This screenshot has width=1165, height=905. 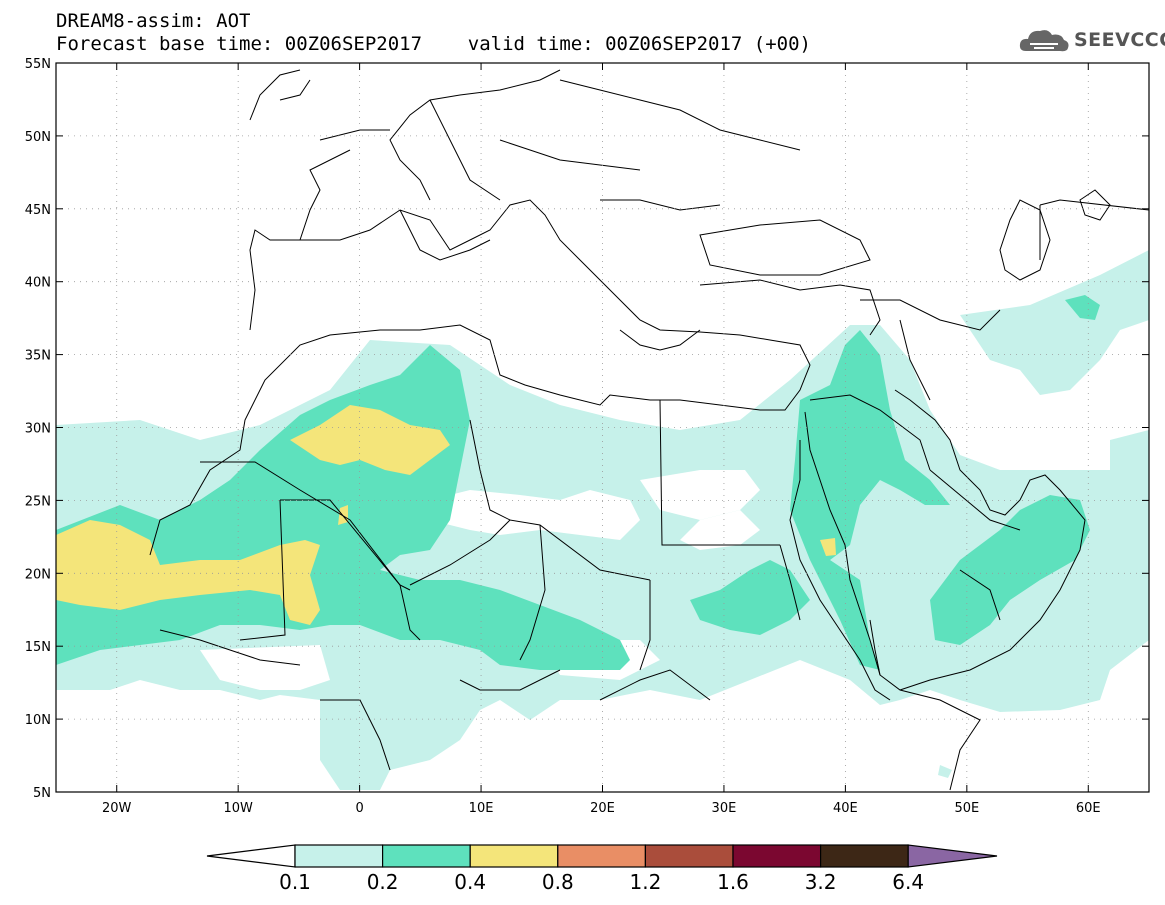 I want to click on legend-arrow-low, so click(x=251, y=856).